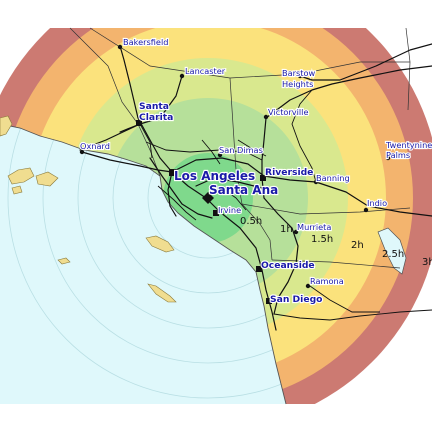 Image resolution: width=432 pixels, height=432 pixels. What do you see at coordinates (357, 245) in the screenshot?
I see `ring-label-2h: 2h` at bounding box center [357, 245].